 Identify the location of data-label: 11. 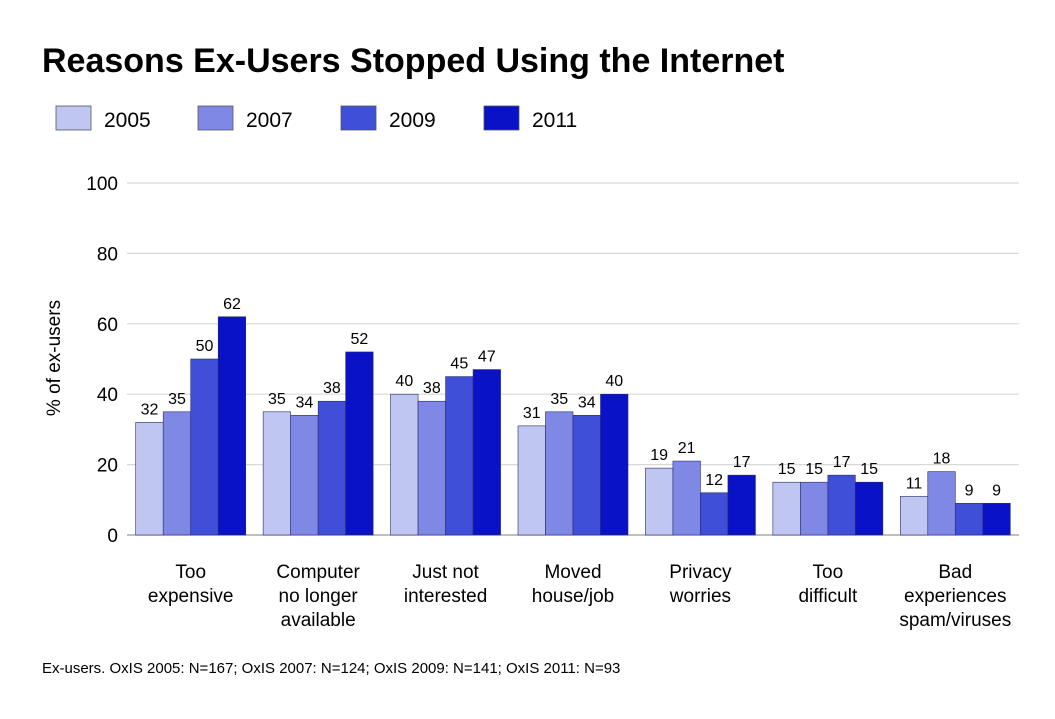
(914, 483).